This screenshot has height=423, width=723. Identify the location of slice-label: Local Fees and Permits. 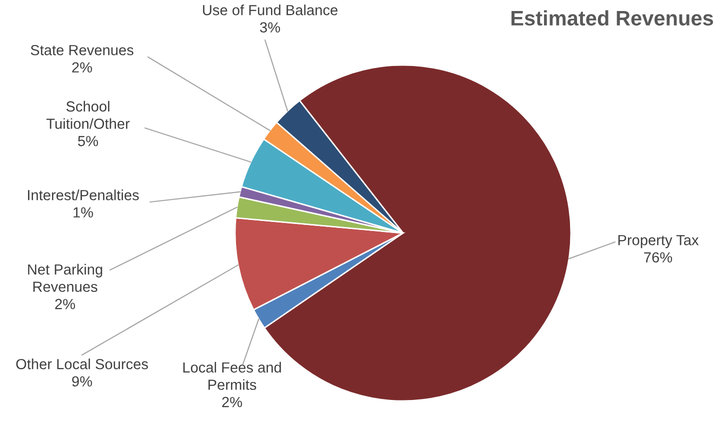
(232, 376).